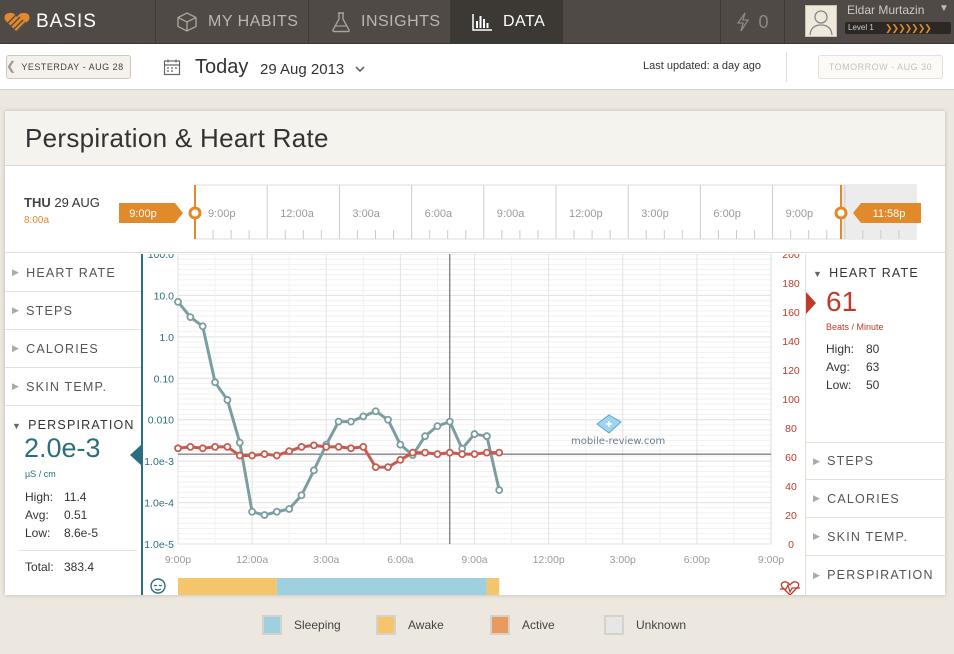 This screenshot has height=654, width=954. I want to click on x-tick-label: 6:00a, so click(400, 560).